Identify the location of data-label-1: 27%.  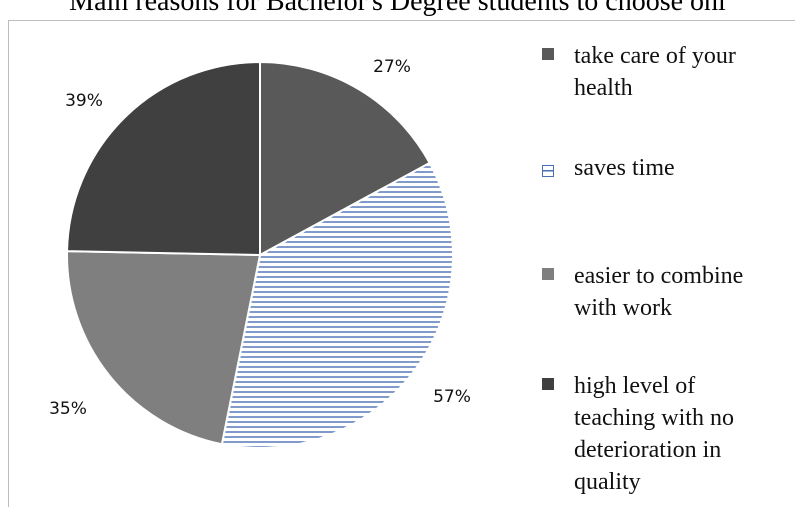
(392, 67).